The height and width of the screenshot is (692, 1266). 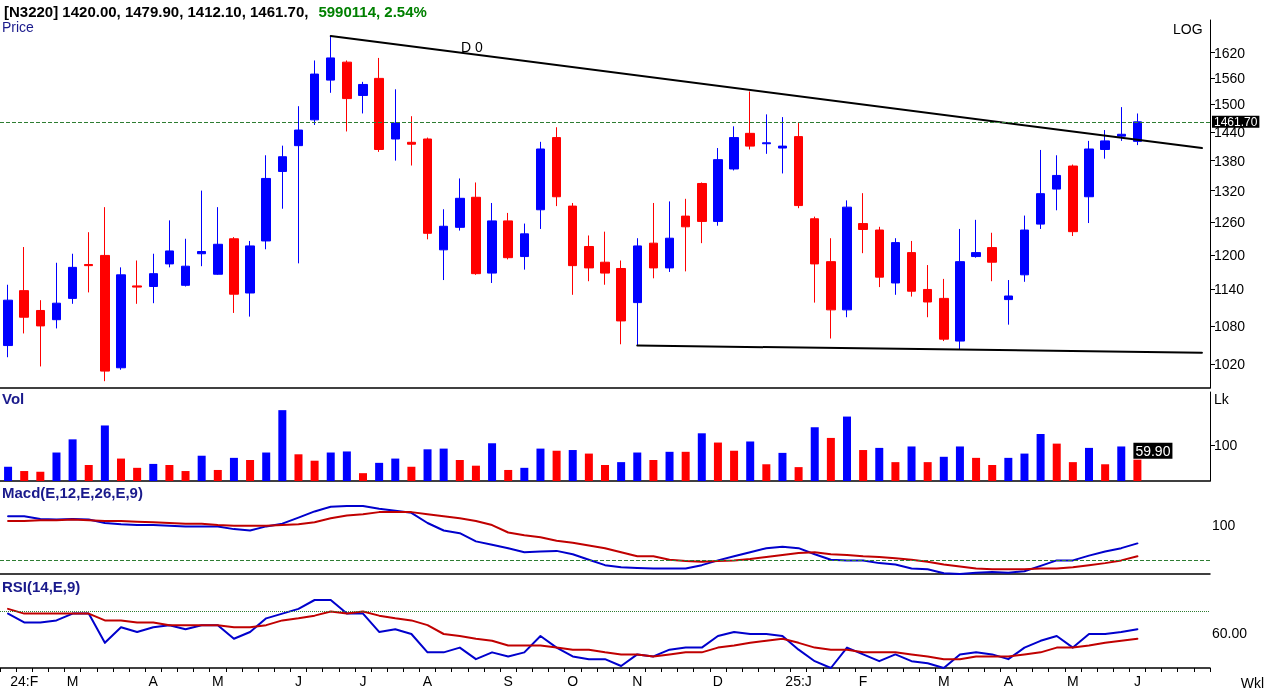 I want to click on y-tick-label: 1620, so click(x=1230, y=52).